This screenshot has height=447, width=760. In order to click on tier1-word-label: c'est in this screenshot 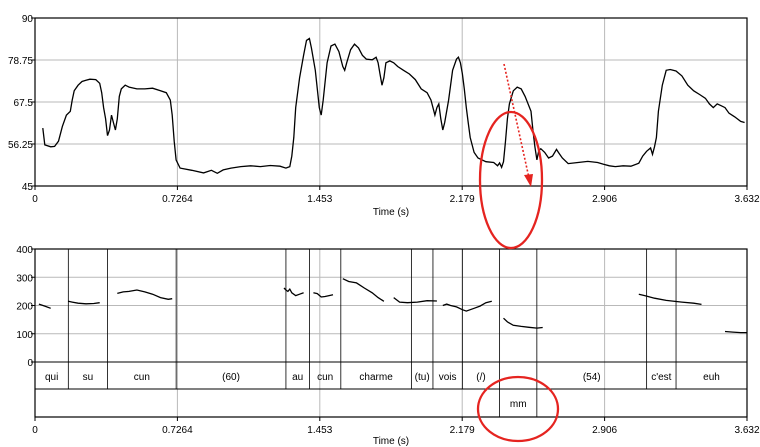, I will do `click(661, 377)`.